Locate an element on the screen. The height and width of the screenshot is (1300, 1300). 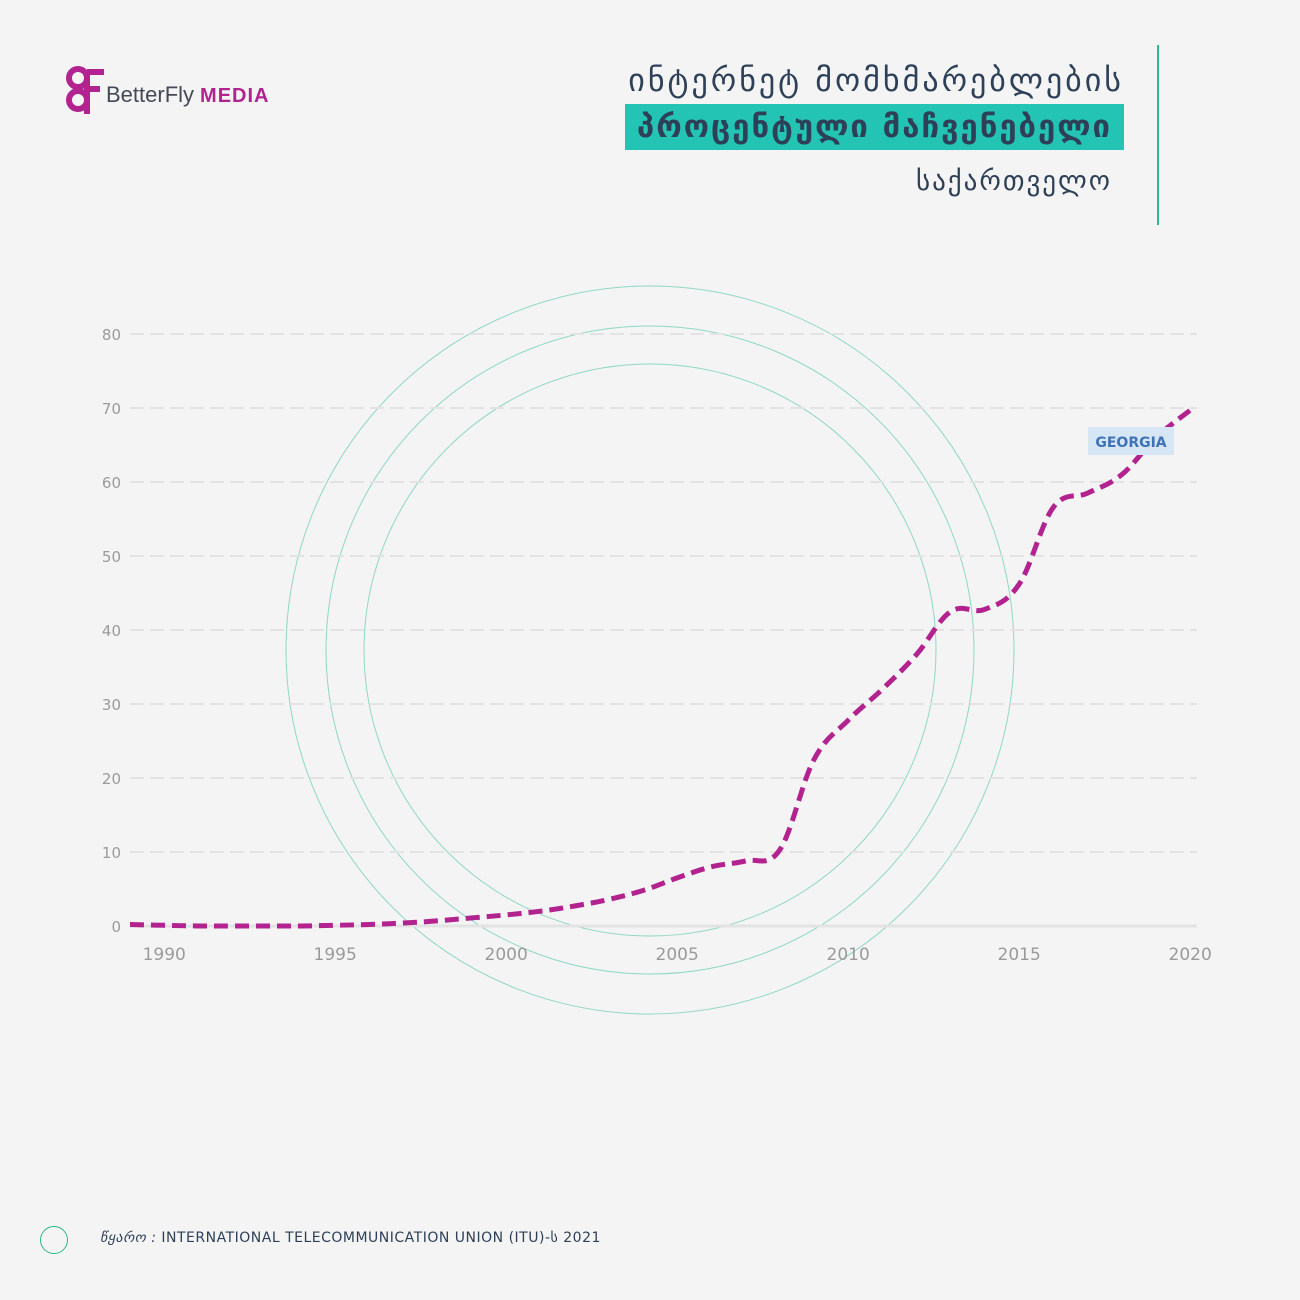
brand-logo: BetterFly MEDIA is located at coordinates (186, 91).